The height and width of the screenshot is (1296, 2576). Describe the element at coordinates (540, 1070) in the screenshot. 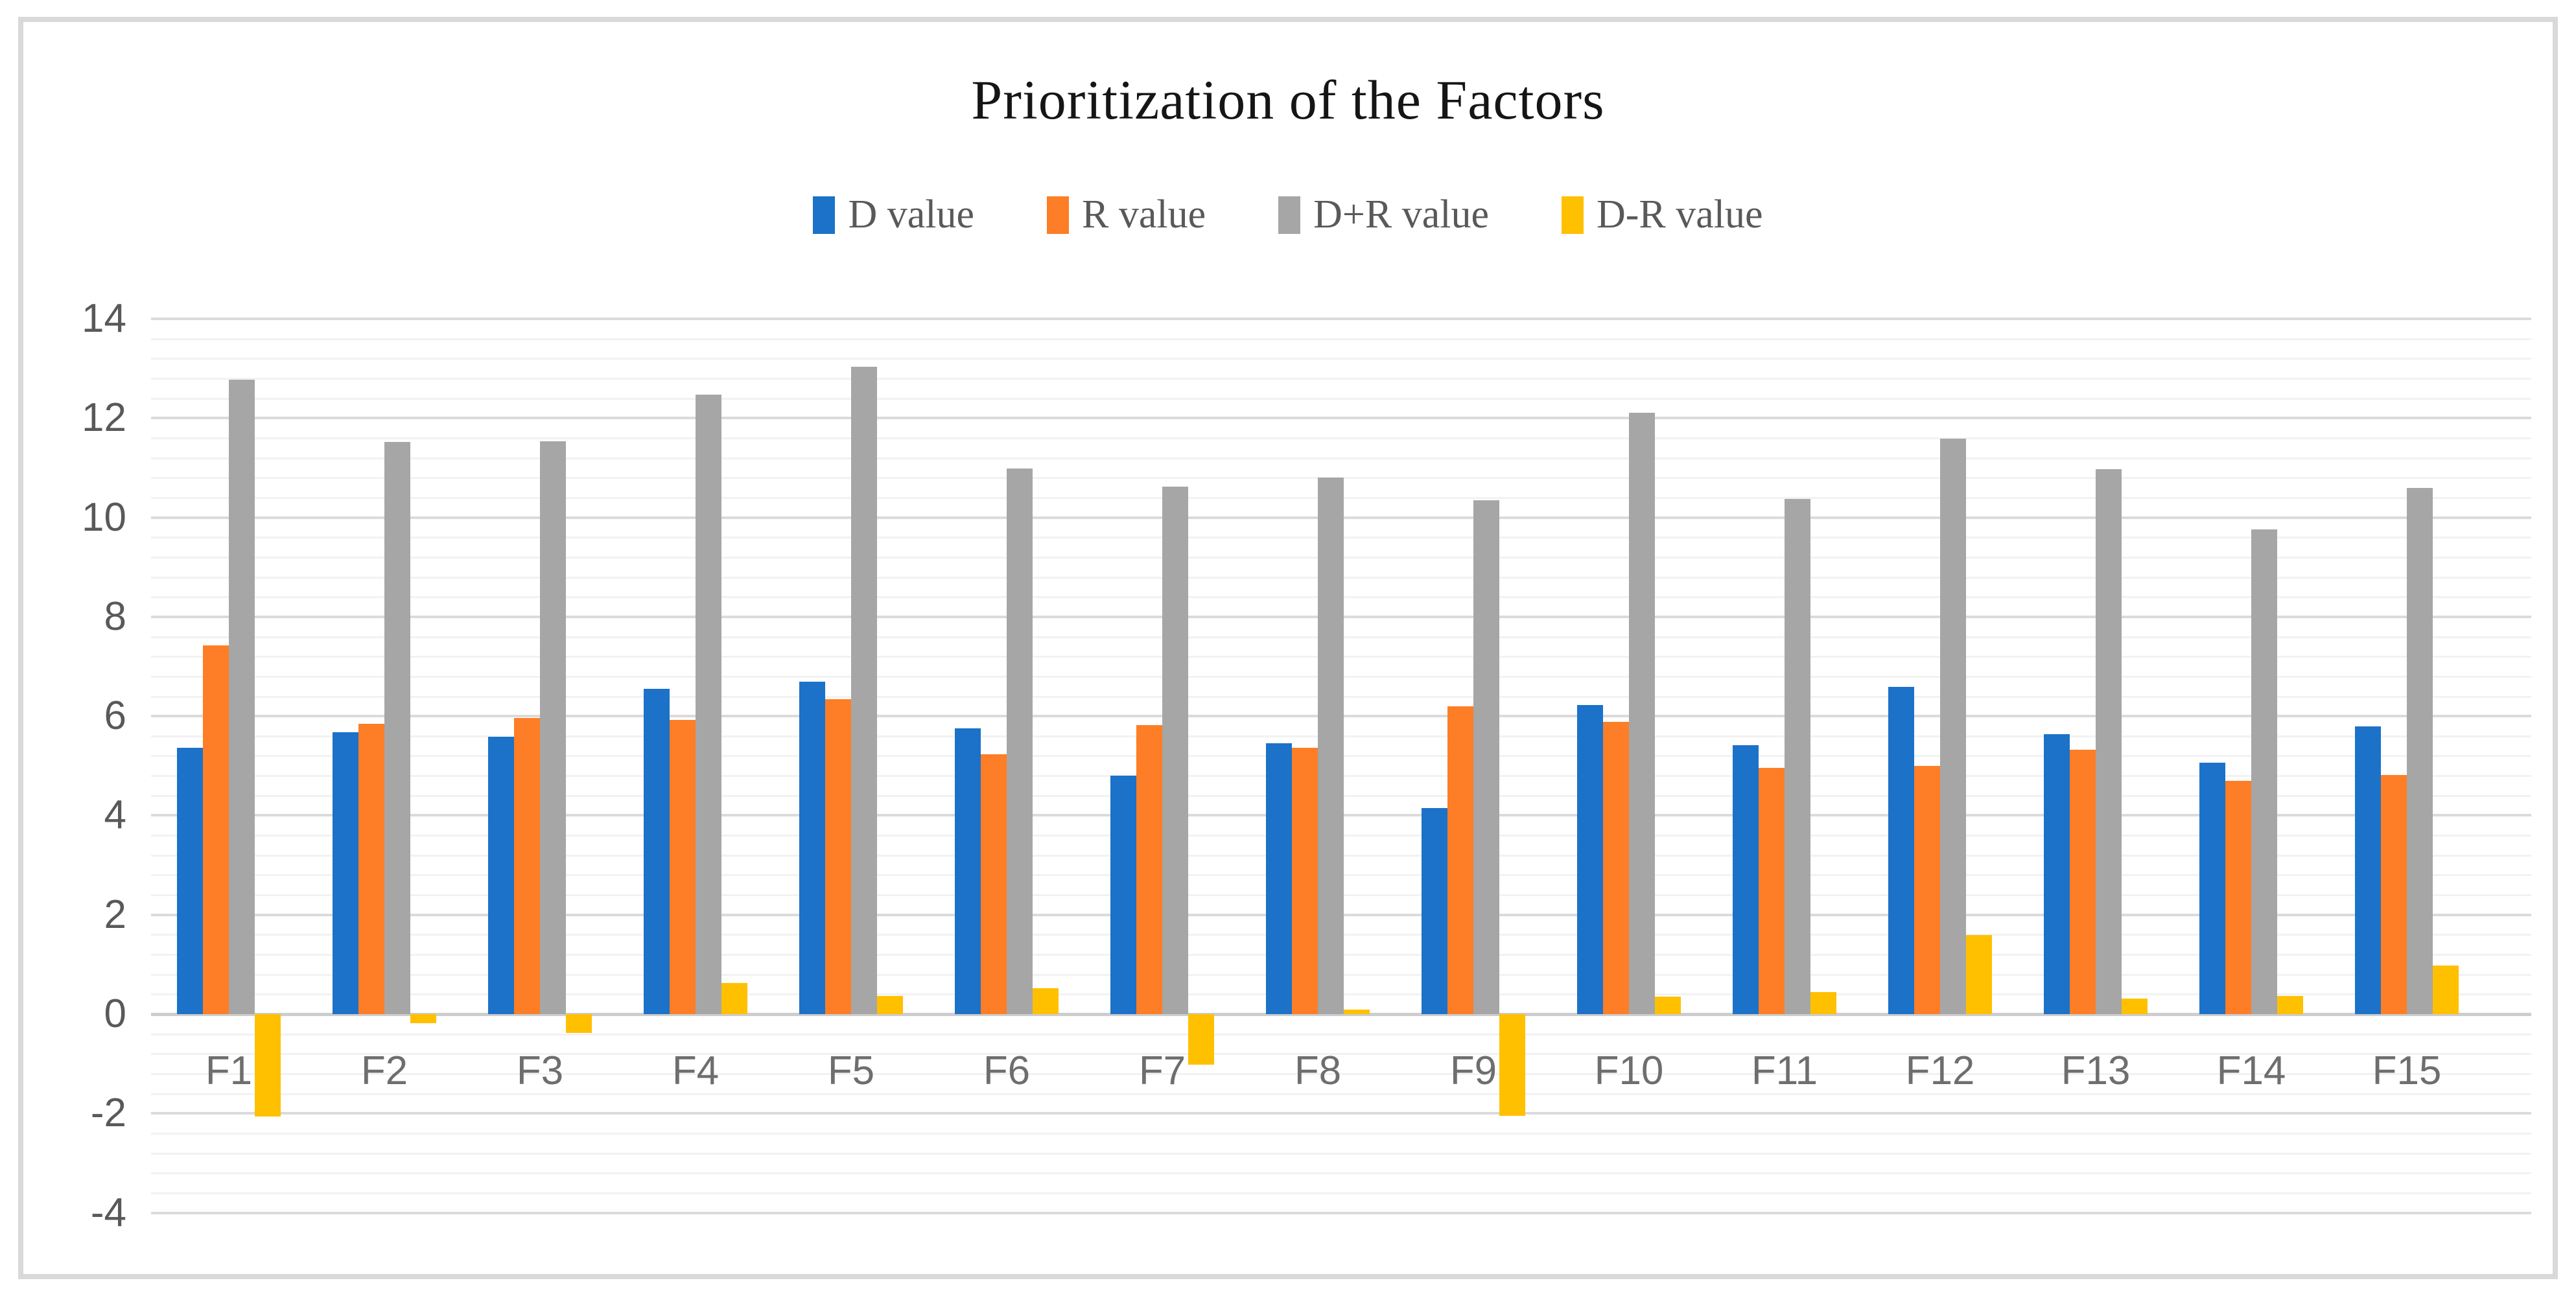

I see `x-axis-category-label: F3` at that location.